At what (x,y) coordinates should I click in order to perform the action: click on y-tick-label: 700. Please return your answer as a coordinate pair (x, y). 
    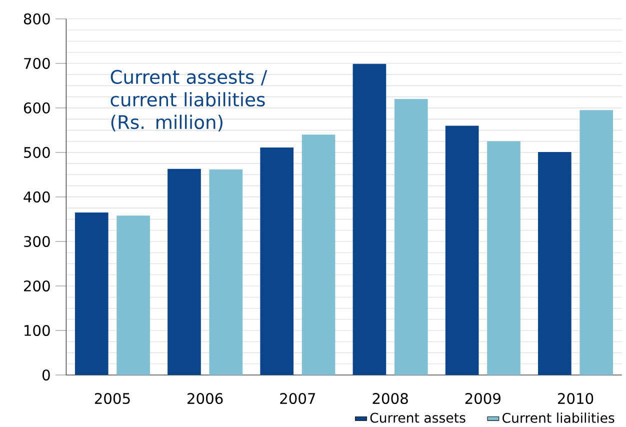
    Looking at the image, I should click on (37, 63).